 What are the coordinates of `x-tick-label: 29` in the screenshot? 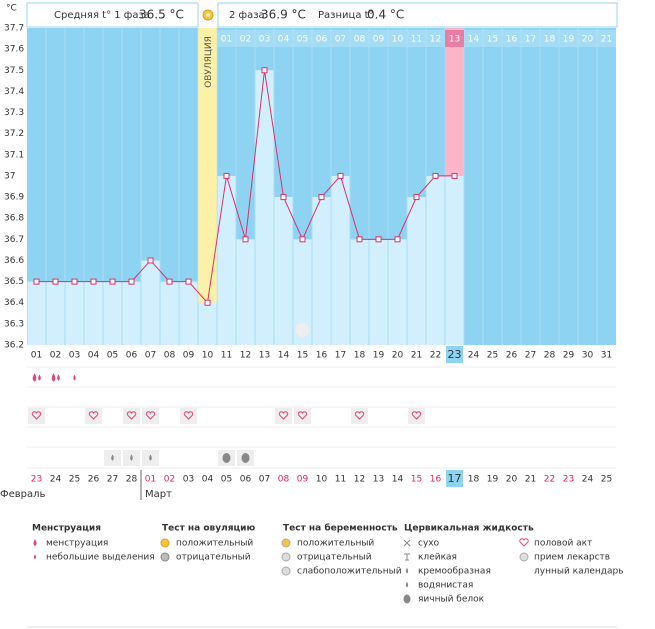 It's located at (569, 356).